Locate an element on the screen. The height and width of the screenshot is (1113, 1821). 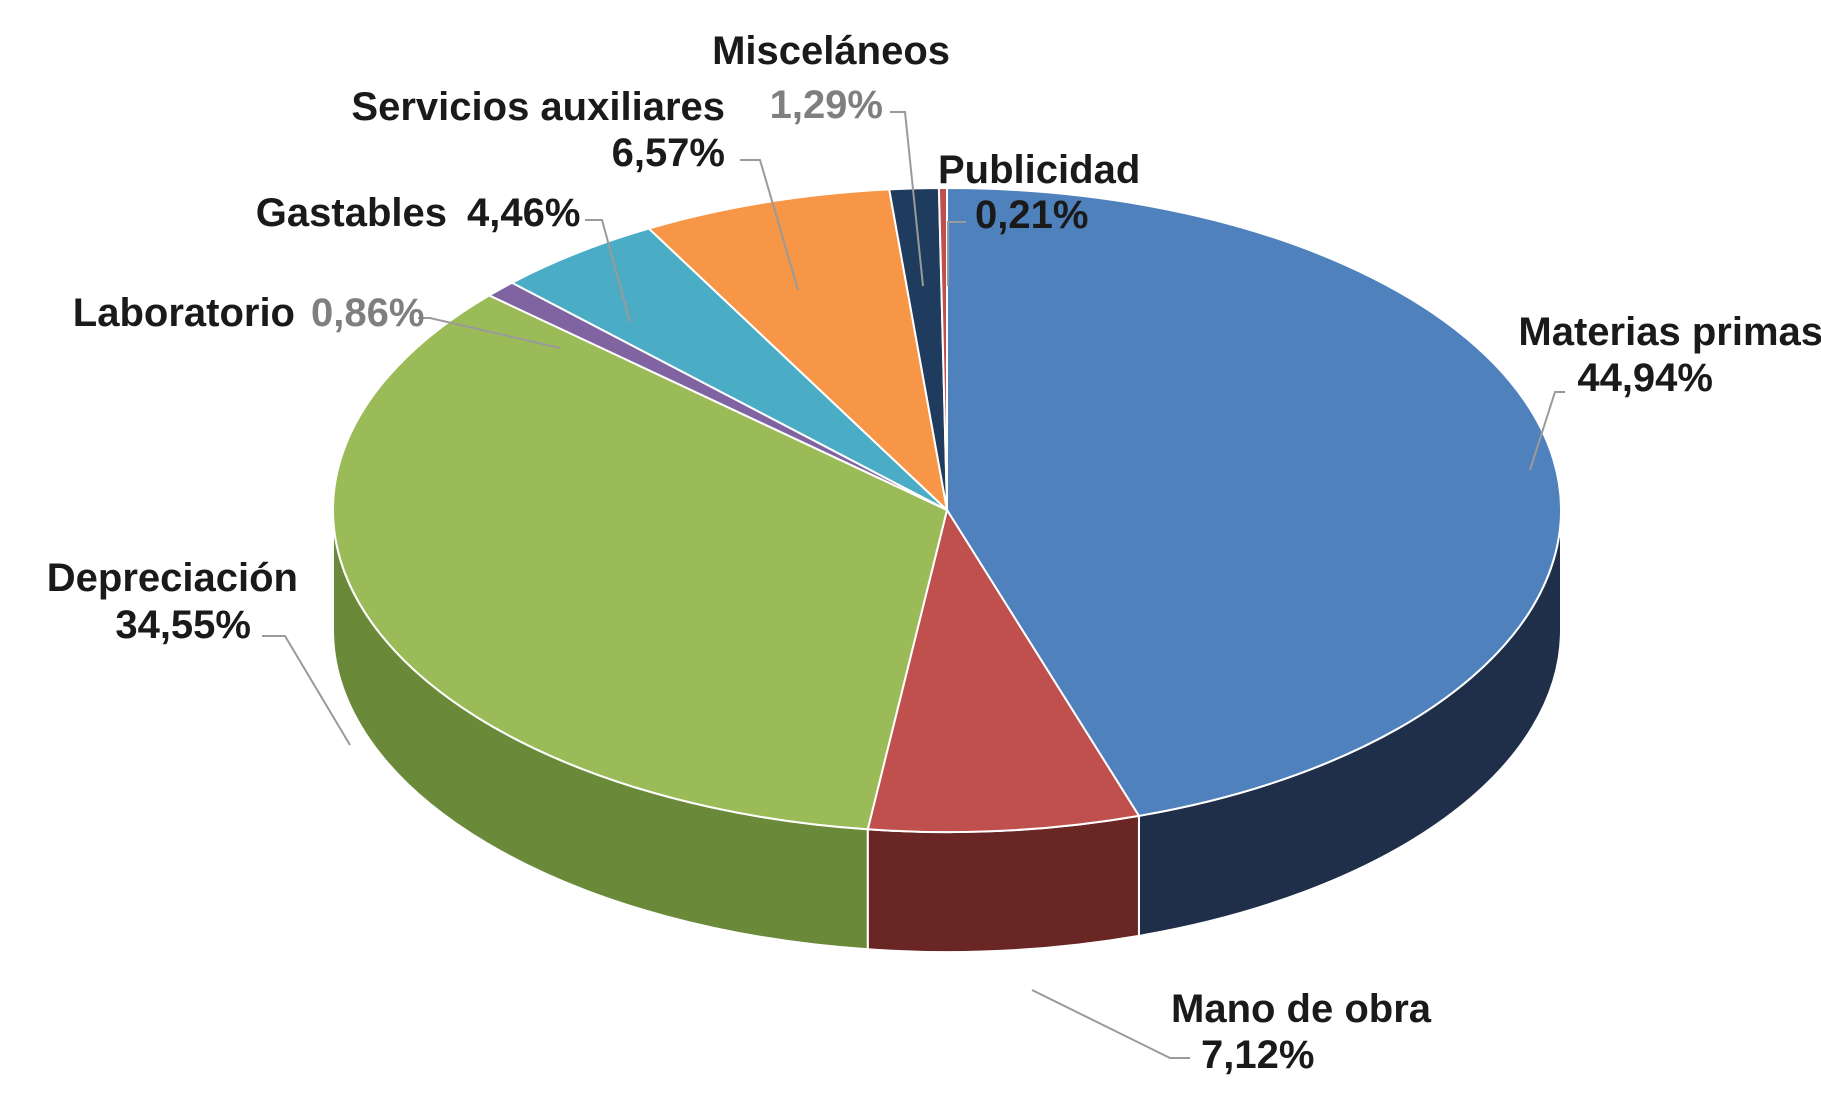
leader-line-materias-primas is located at coordinates (1547, 431).